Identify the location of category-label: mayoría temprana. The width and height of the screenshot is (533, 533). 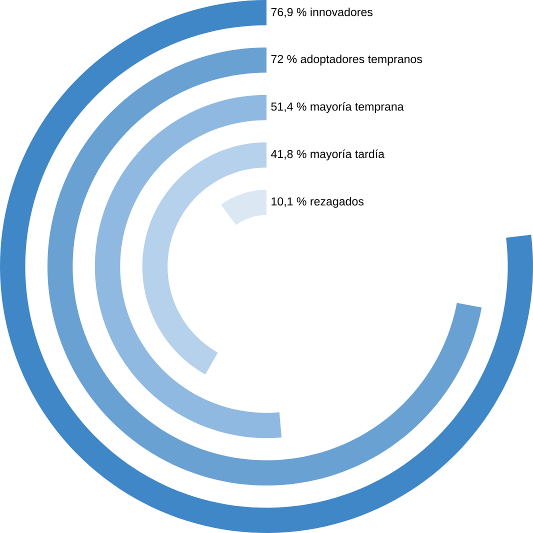
(357, 107).